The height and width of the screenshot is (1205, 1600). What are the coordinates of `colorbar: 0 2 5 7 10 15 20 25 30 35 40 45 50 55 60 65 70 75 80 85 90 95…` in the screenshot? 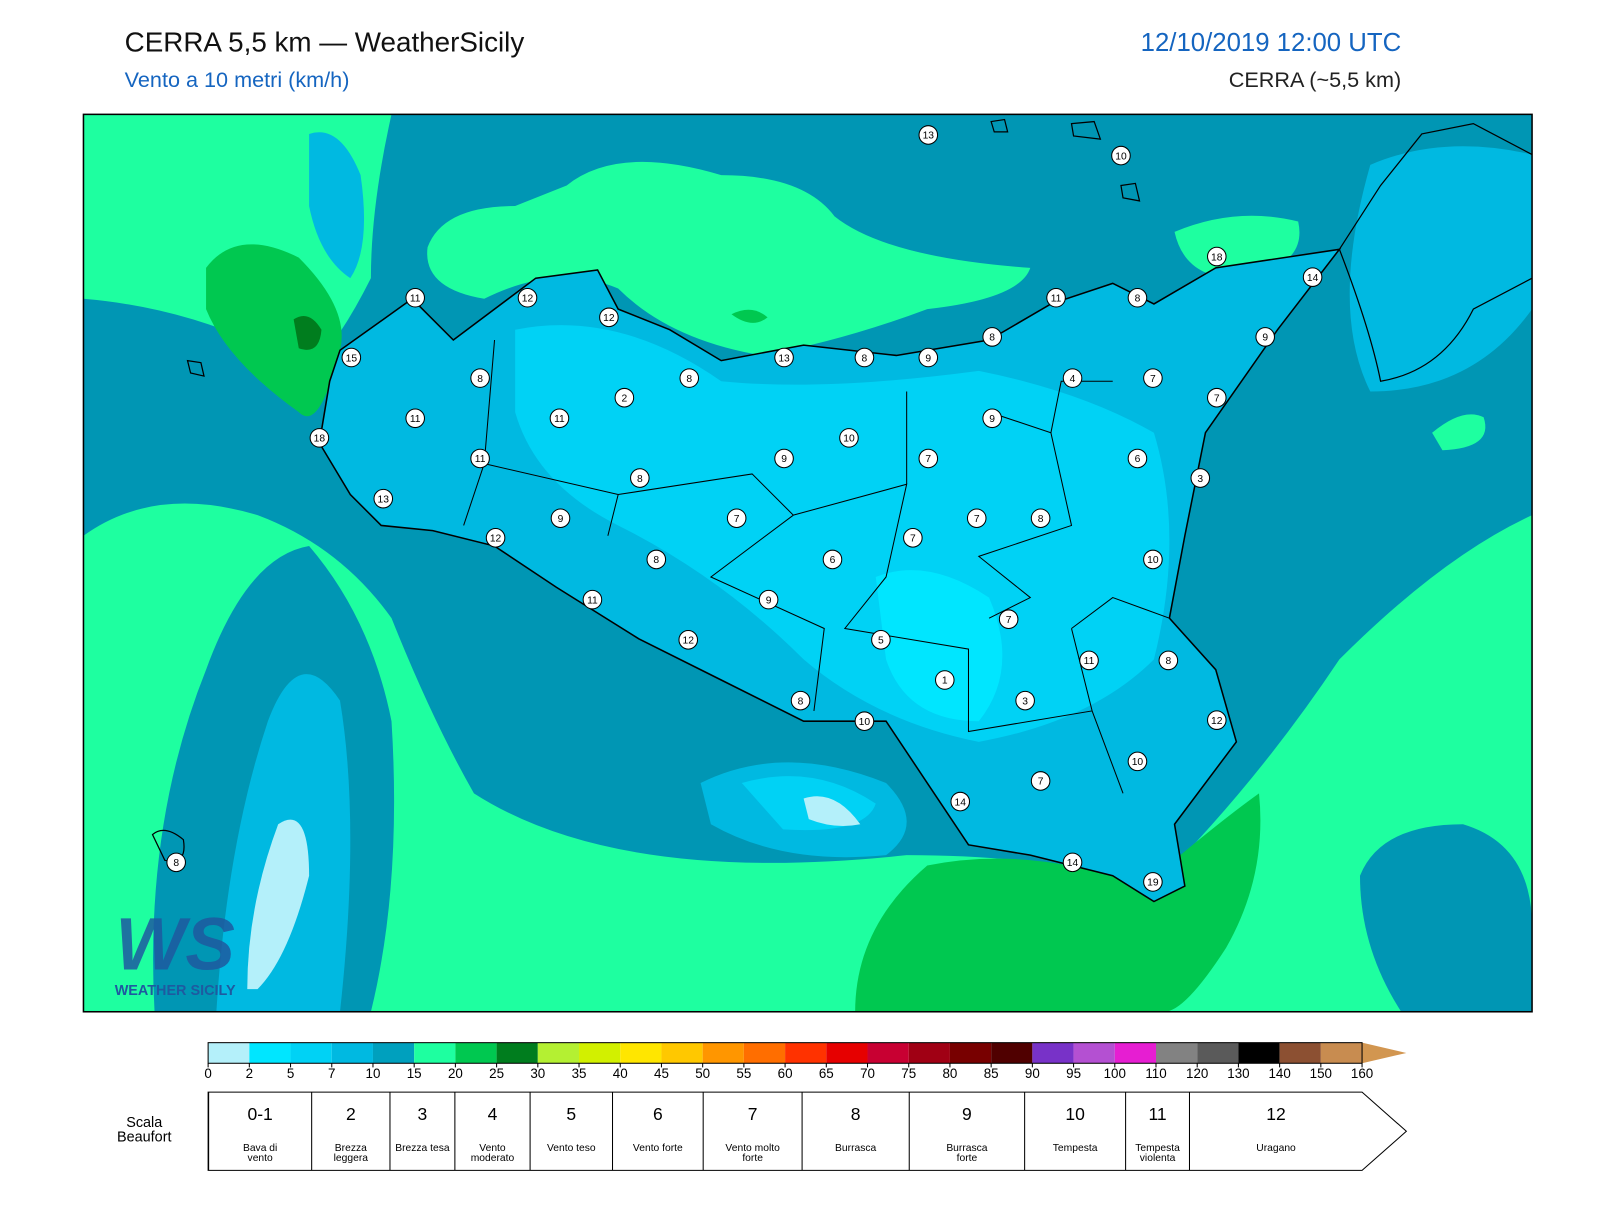 It's located at (805, 1061).